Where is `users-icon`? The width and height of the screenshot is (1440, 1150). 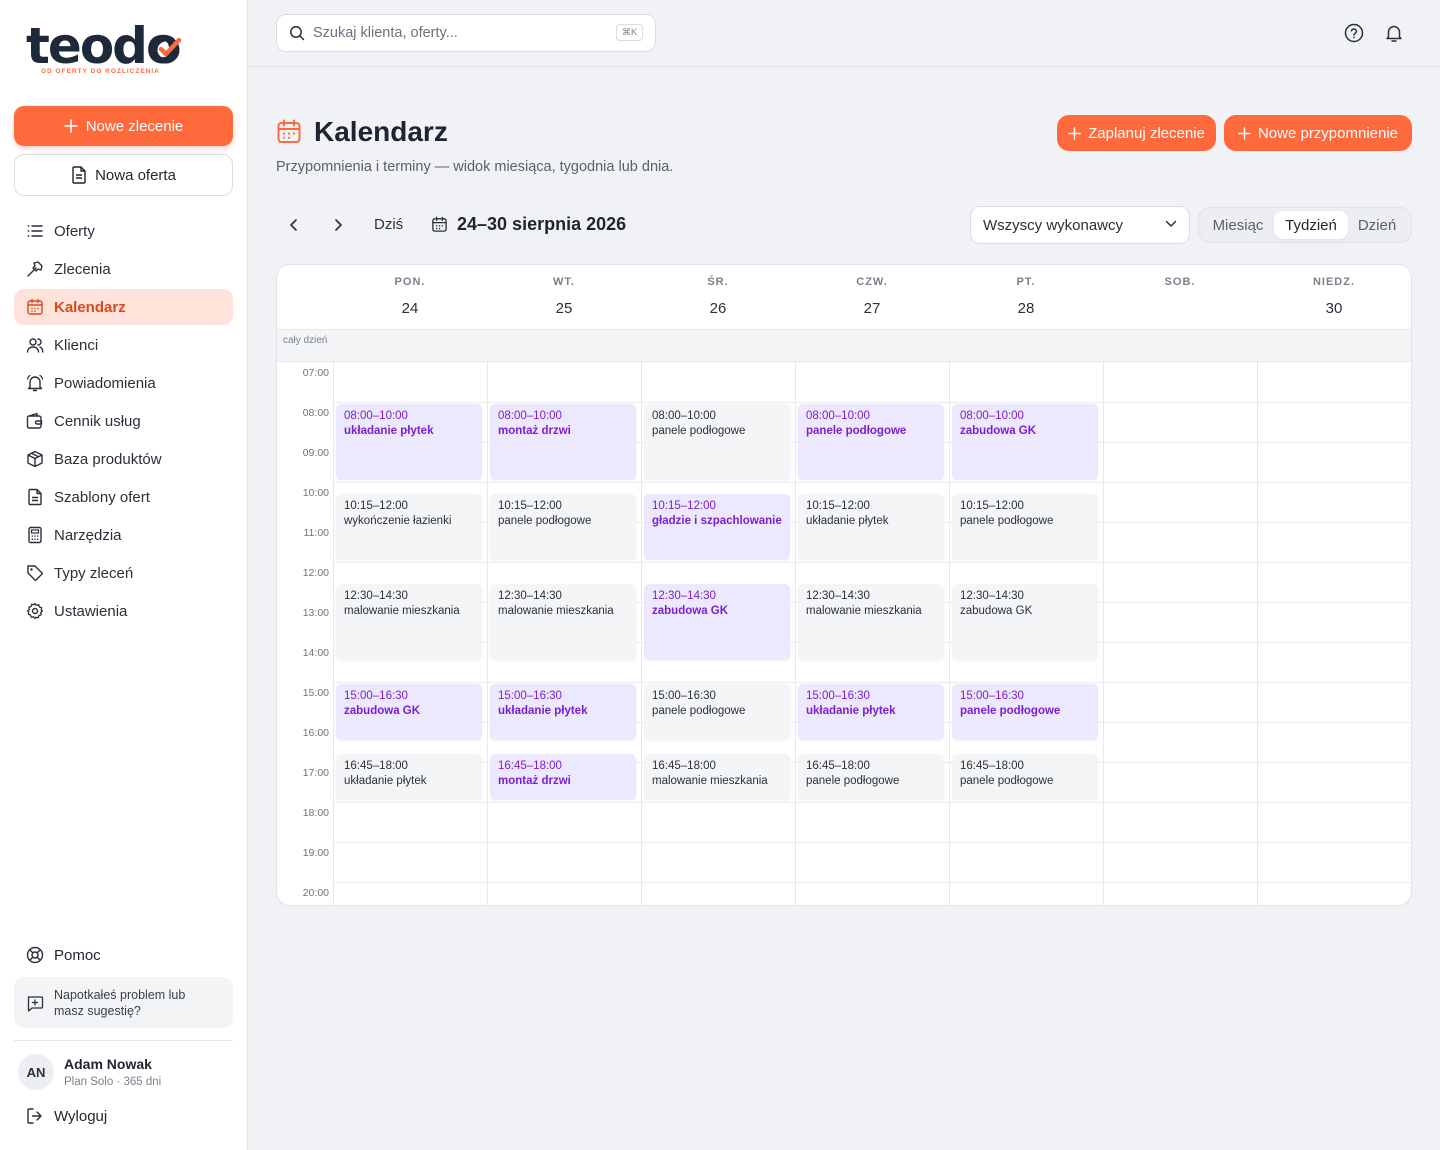 users-icon is located at coordinates (35, 345).